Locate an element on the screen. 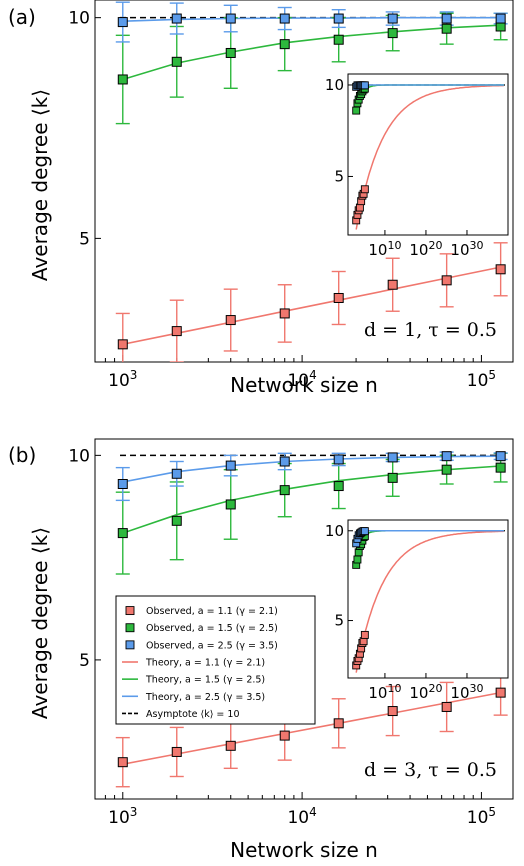 This screenshot has width=524, height=866. inset-body is located at coordinates (428, 600).